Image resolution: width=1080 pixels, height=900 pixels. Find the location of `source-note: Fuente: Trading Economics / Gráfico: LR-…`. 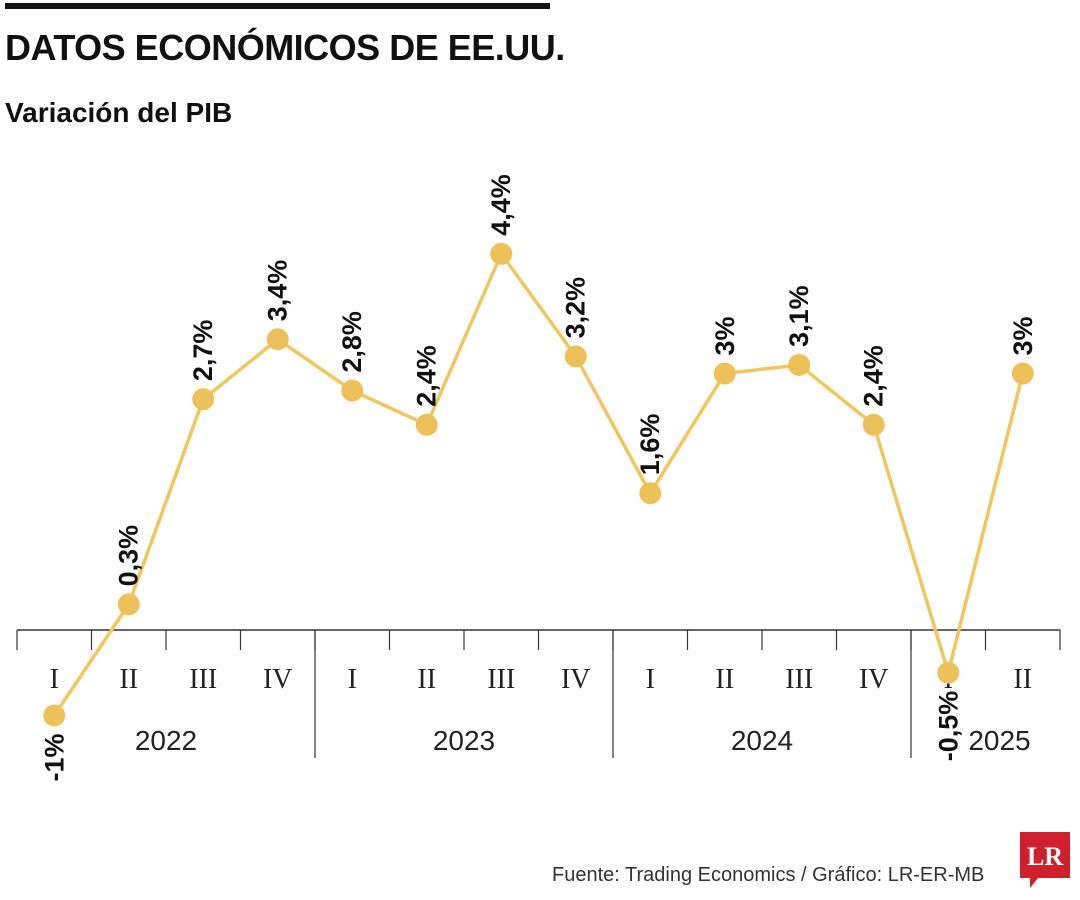

source-note: Fuente: Trading Economics / Gráfico: LR-… is located at coordinates (768, 875).